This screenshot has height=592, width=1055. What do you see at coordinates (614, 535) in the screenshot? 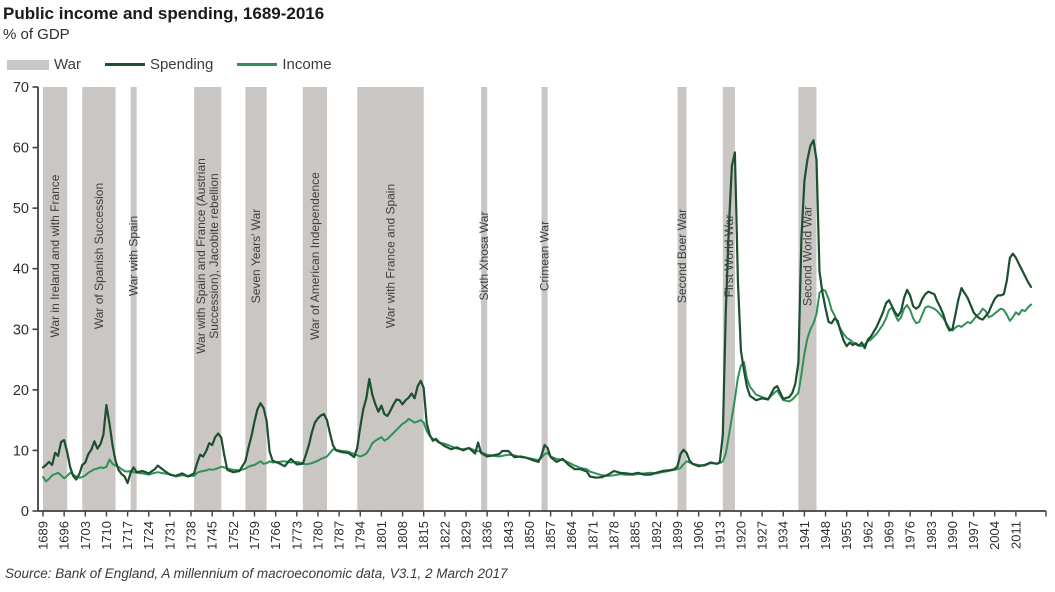
I see `x-tick-label: 1878` at bounding box center [614, 535].